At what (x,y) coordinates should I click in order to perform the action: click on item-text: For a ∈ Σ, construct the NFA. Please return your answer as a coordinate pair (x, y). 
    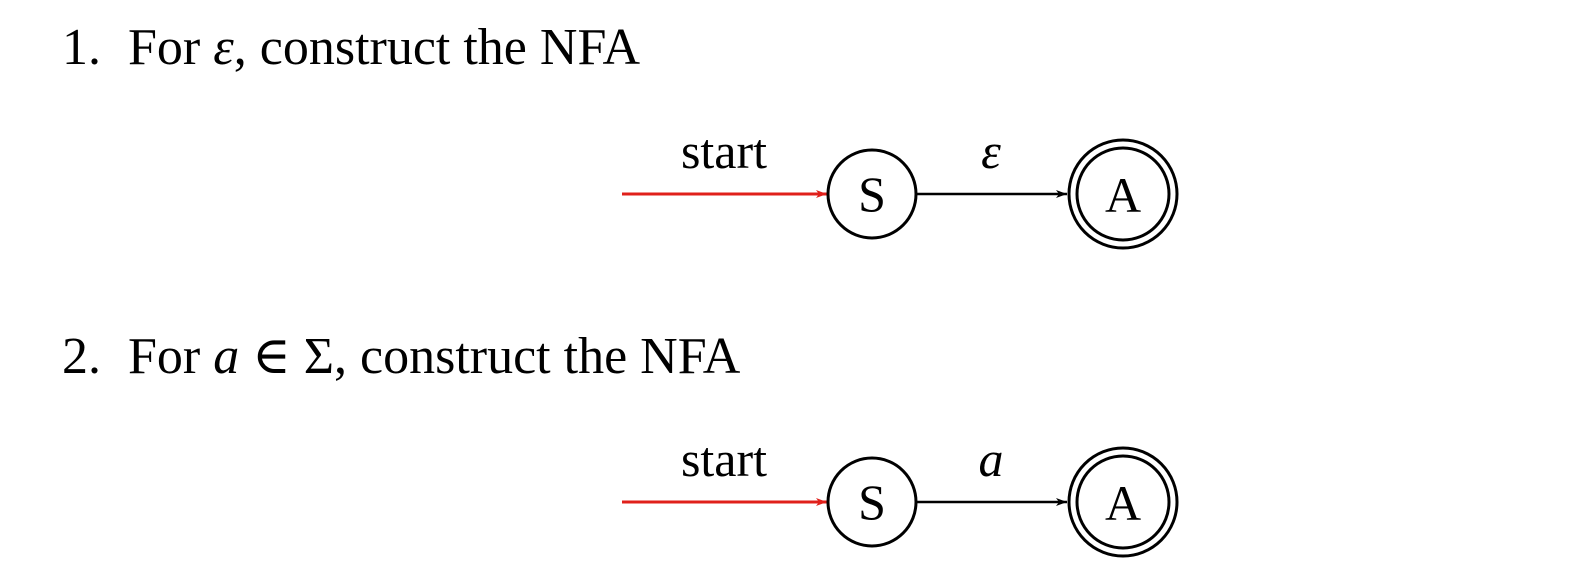
    Looking at the image, I should click on (434, 357).